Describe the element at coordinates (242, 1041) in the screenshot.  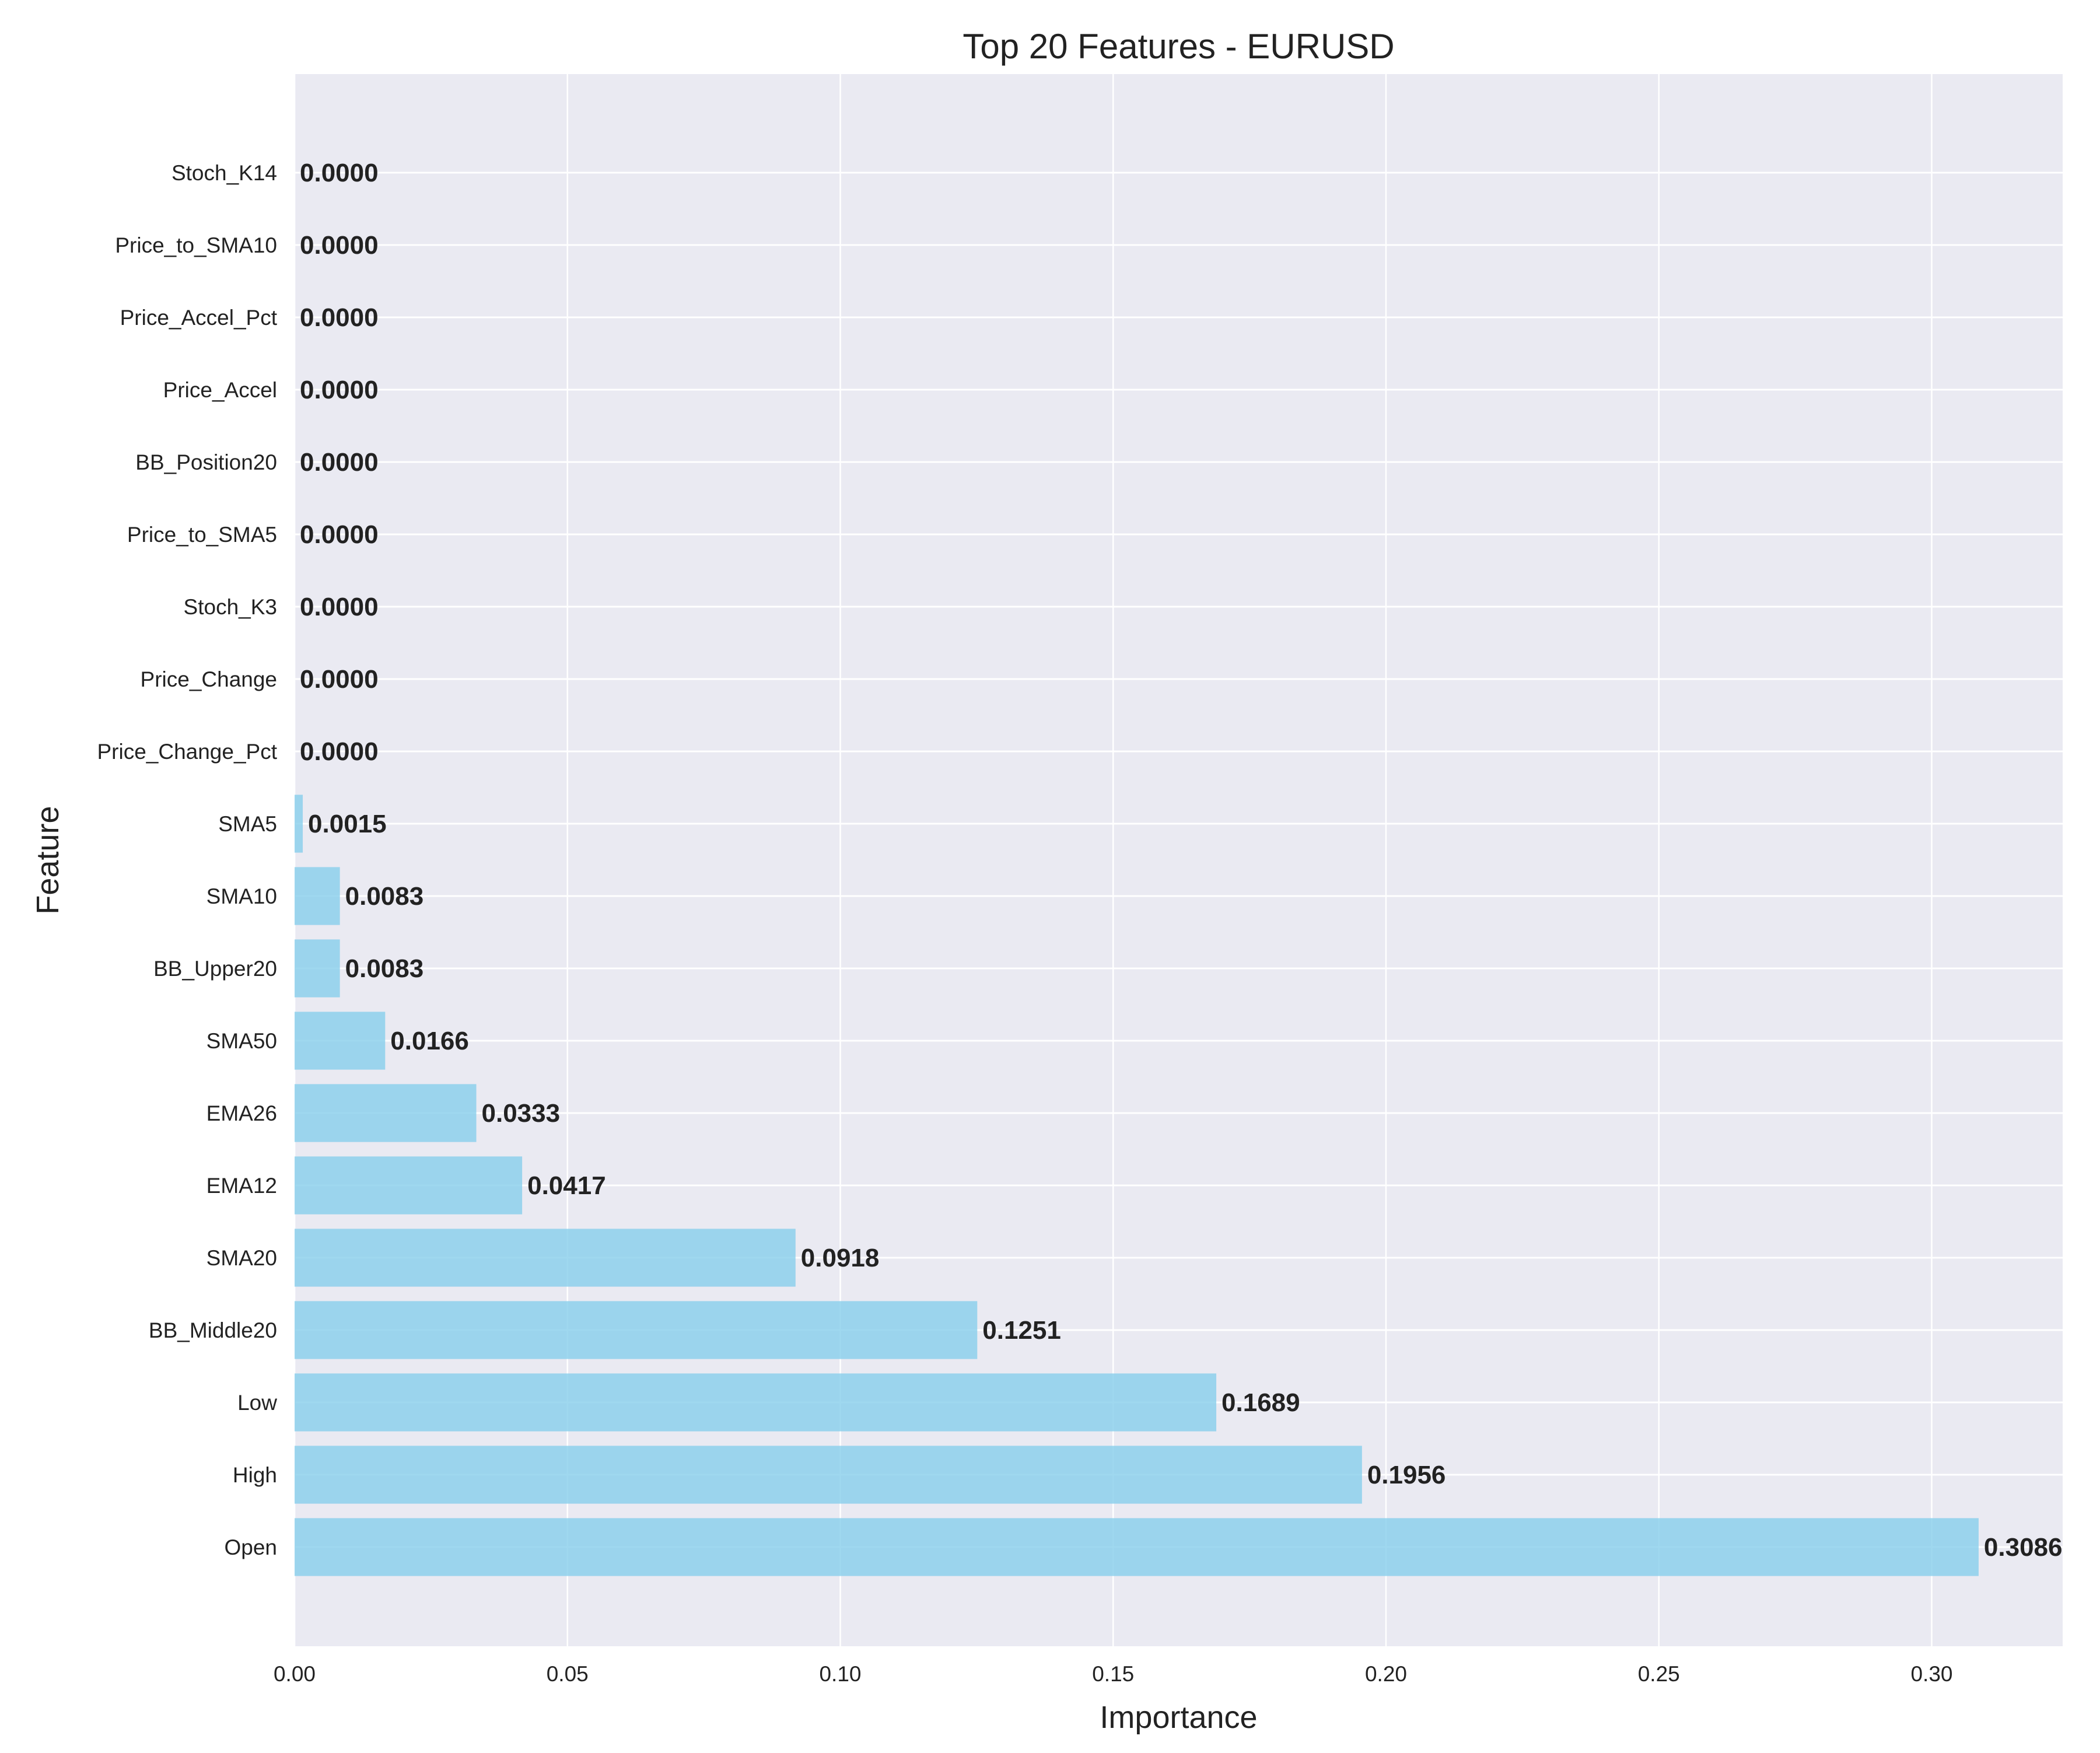
I see `y-tick-label: SMA50` at that location.